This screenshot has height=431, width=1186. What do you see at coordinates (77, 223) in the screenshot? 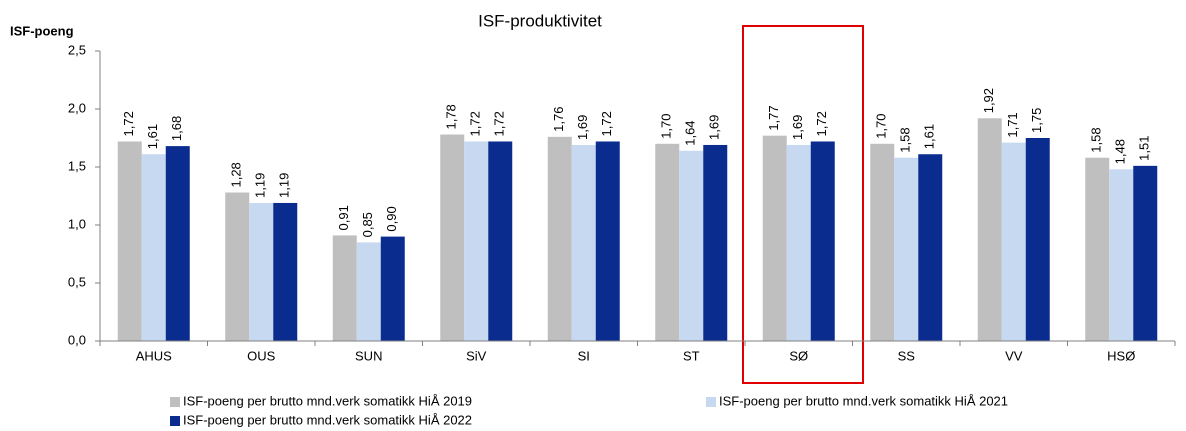
I see `y-tick-label: 1,0` at bounding box center [77, 223].